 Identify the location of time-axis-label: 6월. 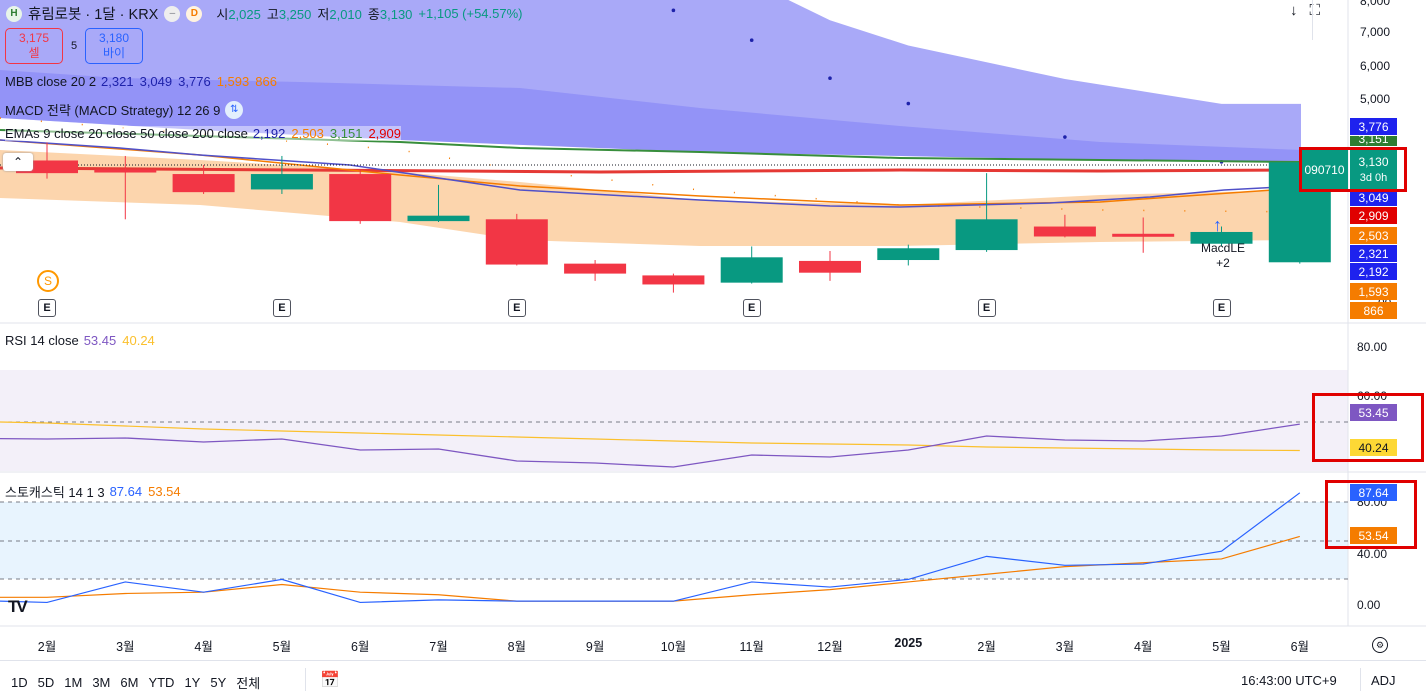
(360, 647).